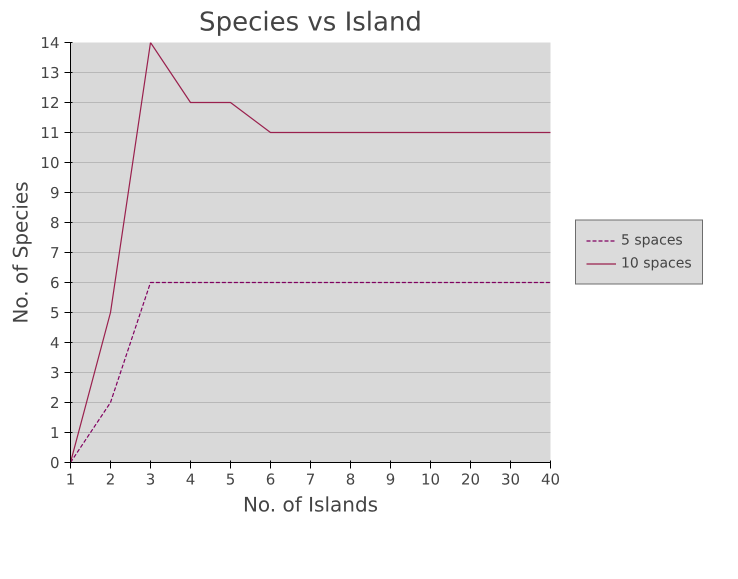 The image size is (738, 579). Describe the element at coordinates (55, 193) in the screenshot. I see `y-tick-label: 9` at that location.